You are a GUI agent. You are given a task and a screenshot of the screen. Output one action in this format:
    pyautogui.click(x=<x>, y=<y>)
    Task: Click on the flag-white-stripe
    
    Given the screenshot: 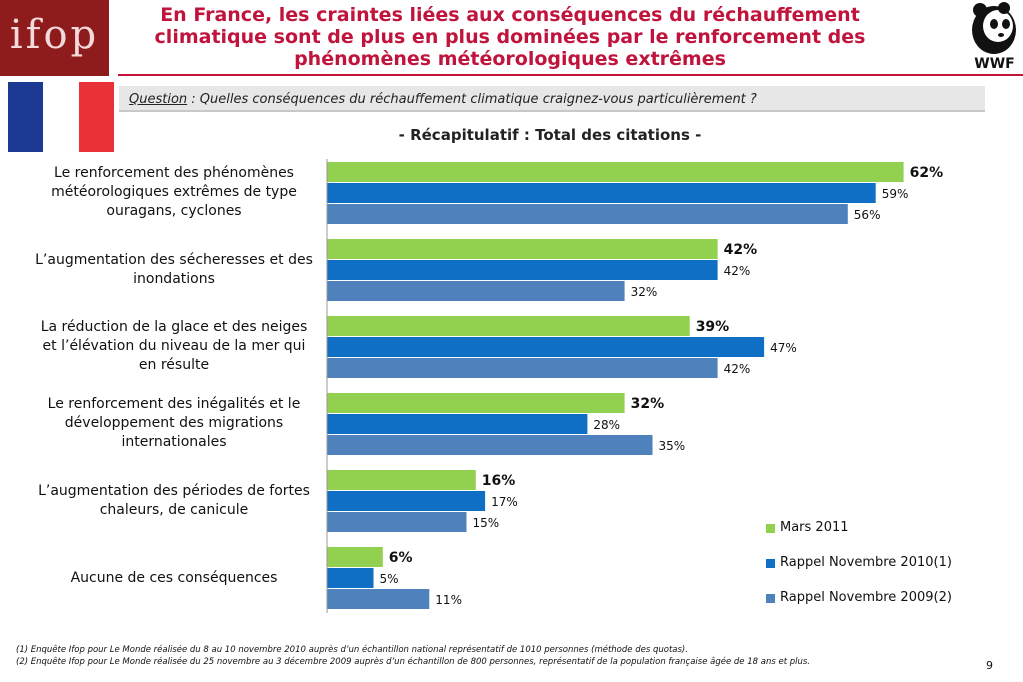 What is the action you would take?
    pyautogui.click(x=61, y=117)
    